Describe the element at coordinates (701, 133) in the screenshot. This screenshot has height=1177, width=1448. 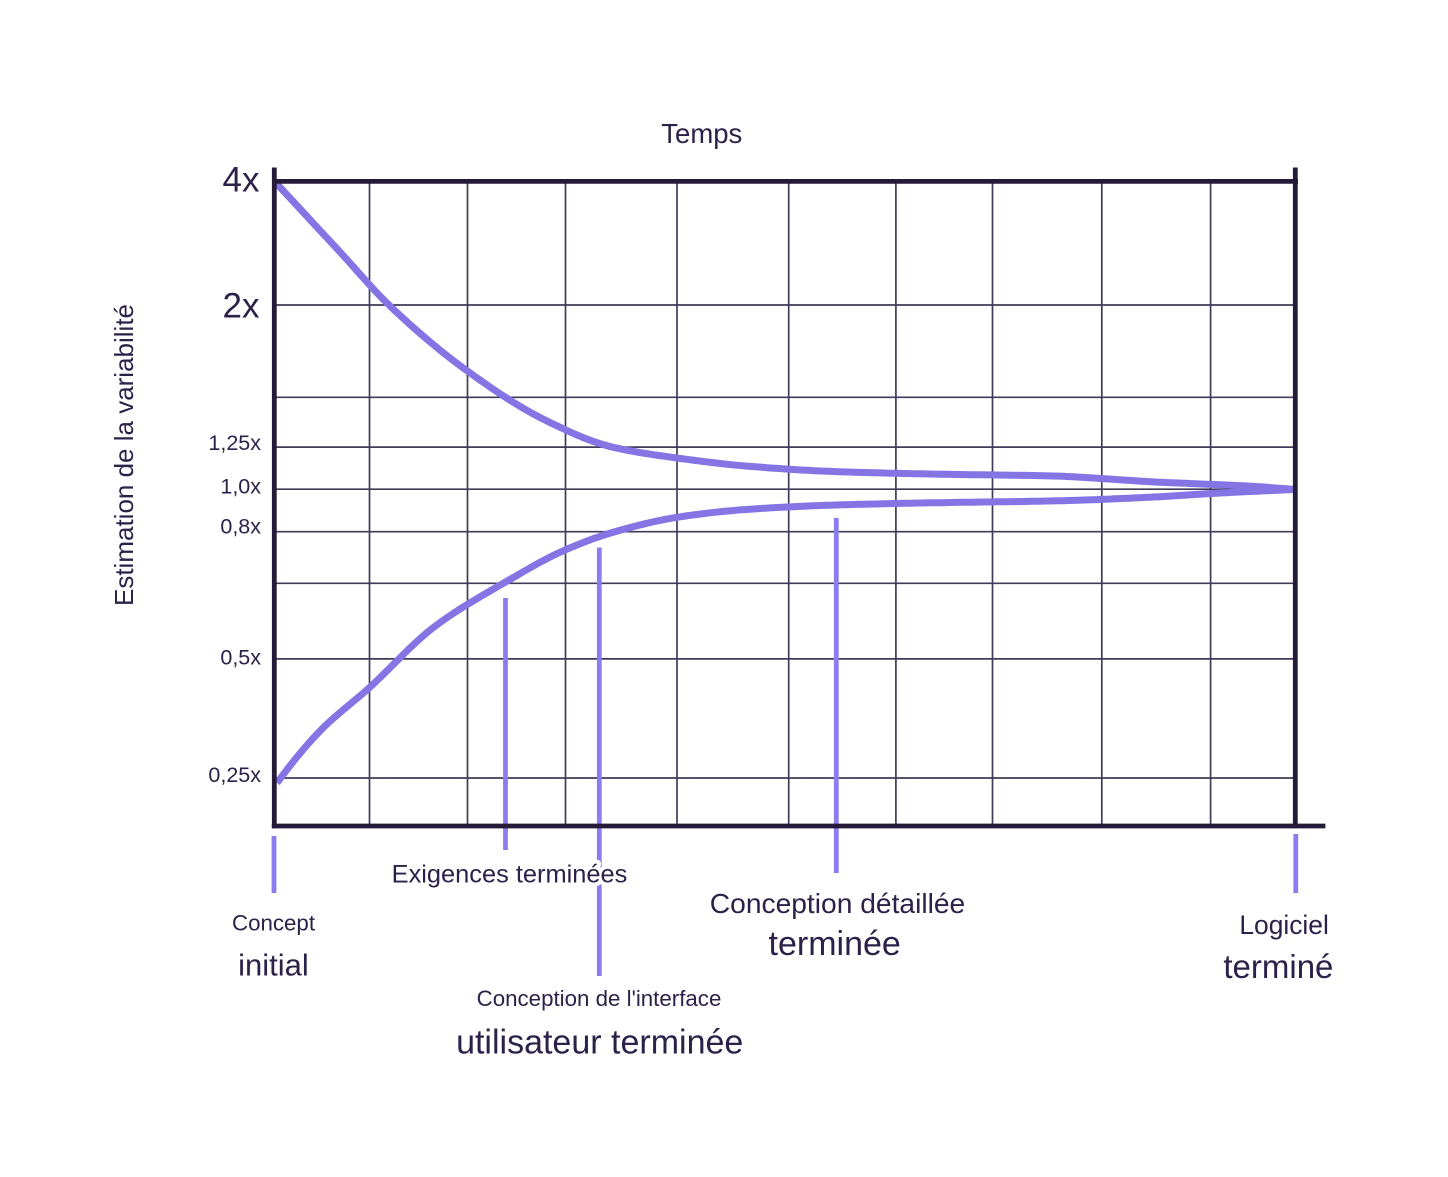
I see `svg-text: Temps` at that location.